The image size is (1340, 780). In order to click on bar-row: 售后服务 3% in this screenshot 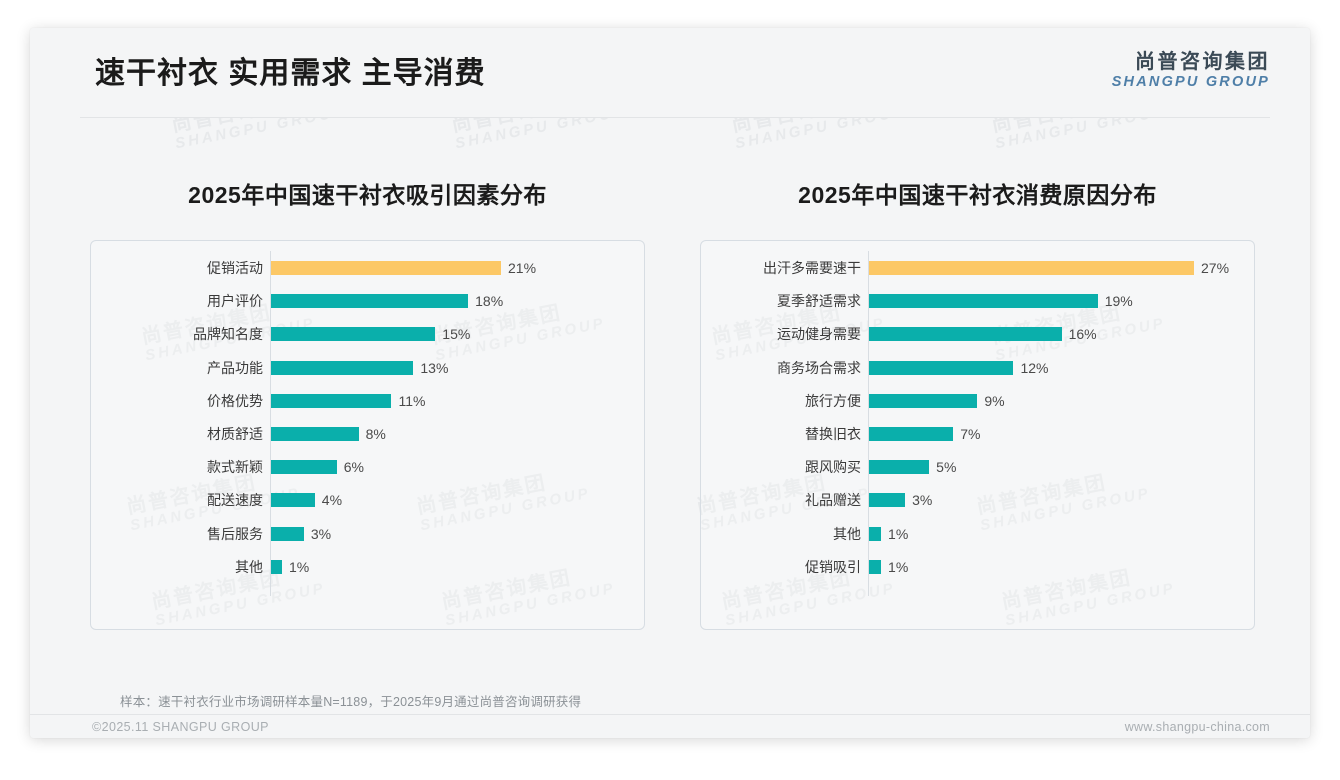, I will do `click(367, 534)`.